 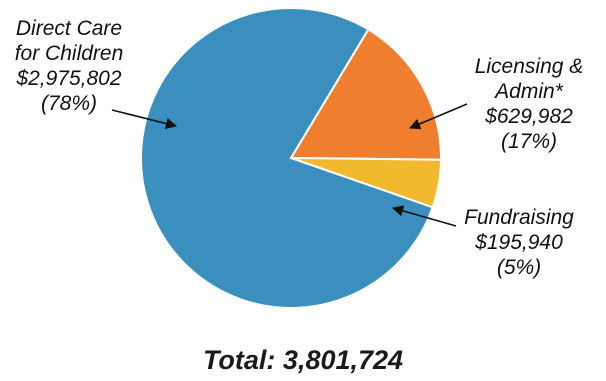 I want to click on slice-label-licensing-admin: Licensing & Admin* $629,982 (17%), so click(x=529, y=104).